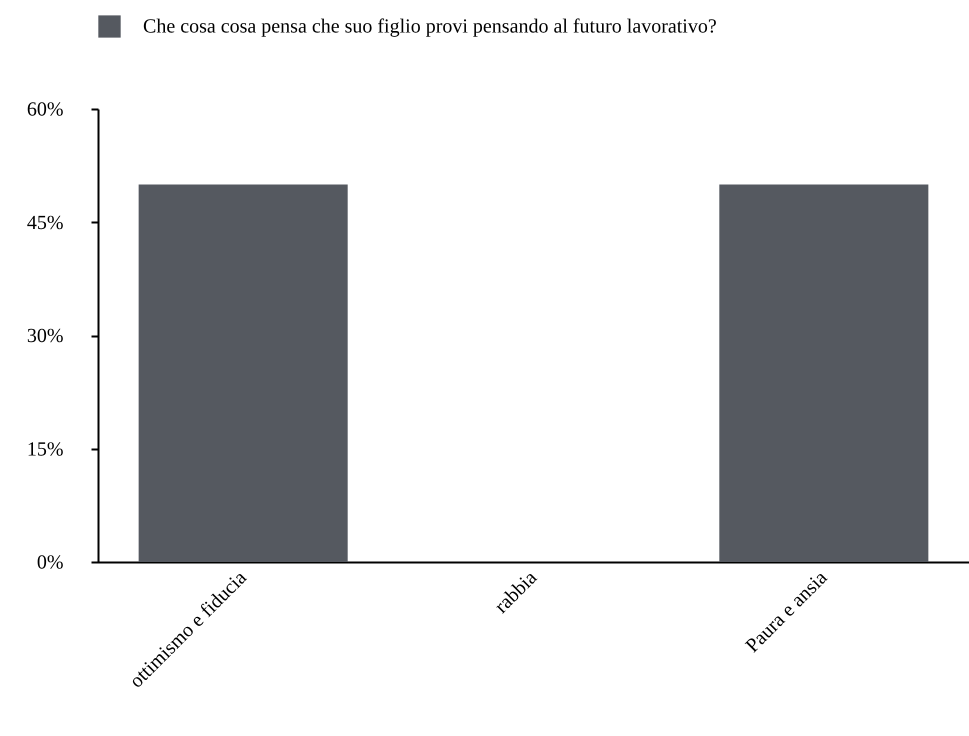 The image size is (969, 736). What do you see at coordinates (45, 449) in the screenshot?
I see `y-tick-label: 15%` at bounding box center [45, 449].